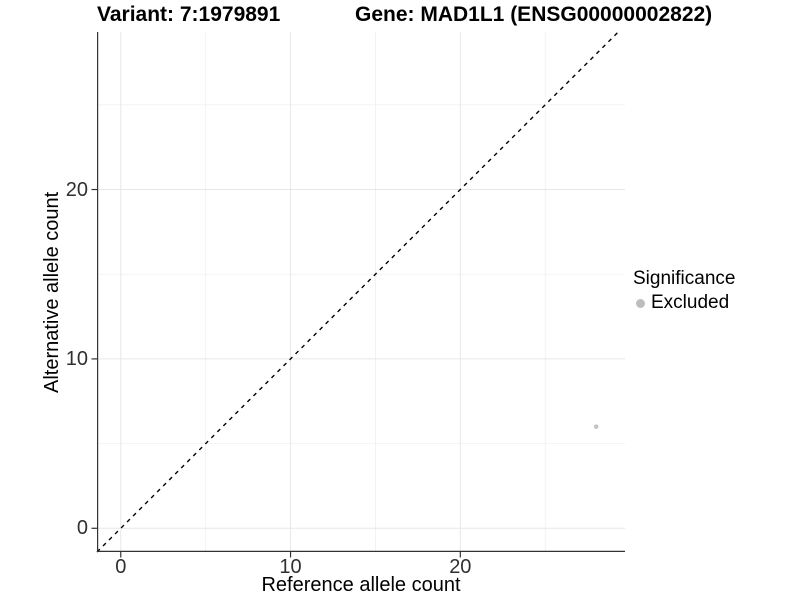 This screenshot has height=600, width=800. Describe the element at coordinates (121, 567) in the screenshot. I see `x-tick-label: 0` at that location.